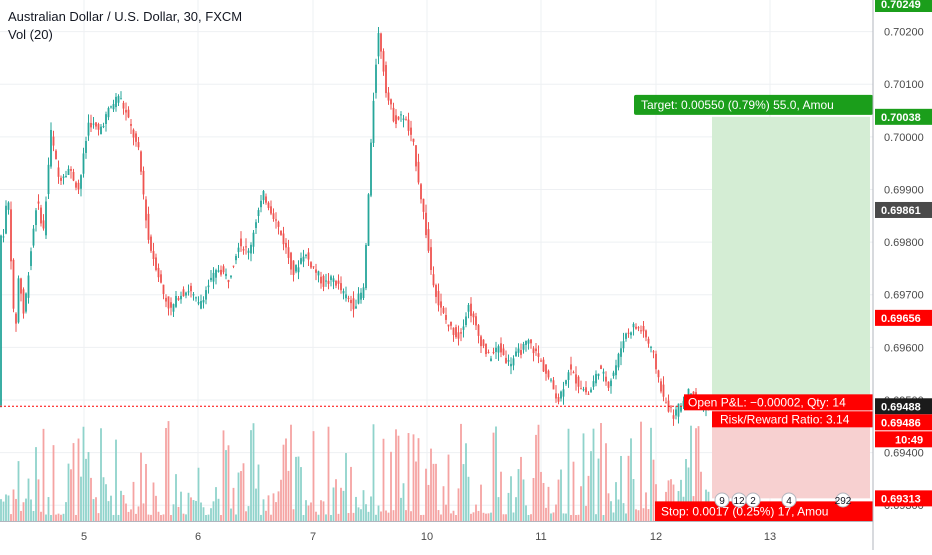  I want to click on time-axis: 5 6 7 10 11 12 13, so click(436, 532).